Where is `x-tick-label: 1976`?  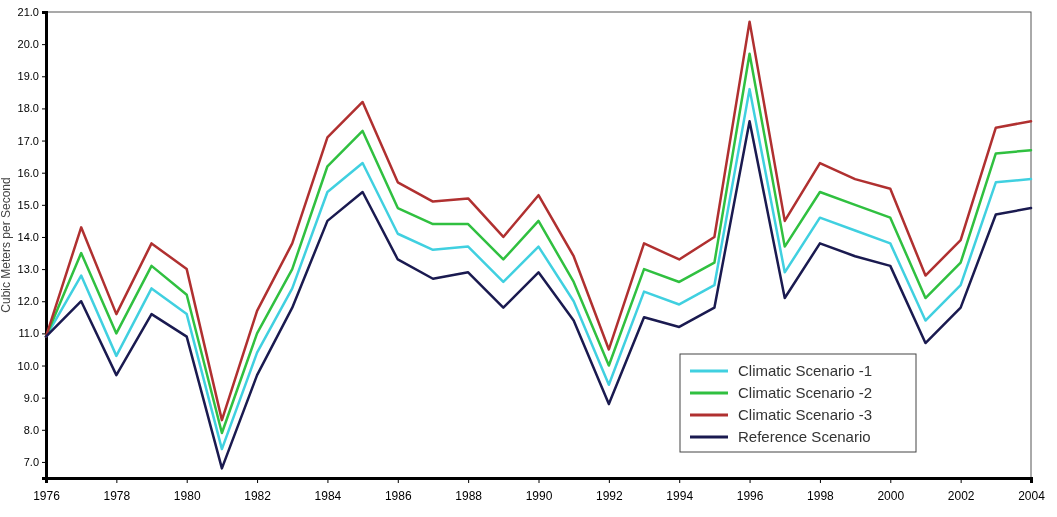 x-tick-label: 1976 is located at coordinates (47, 496).